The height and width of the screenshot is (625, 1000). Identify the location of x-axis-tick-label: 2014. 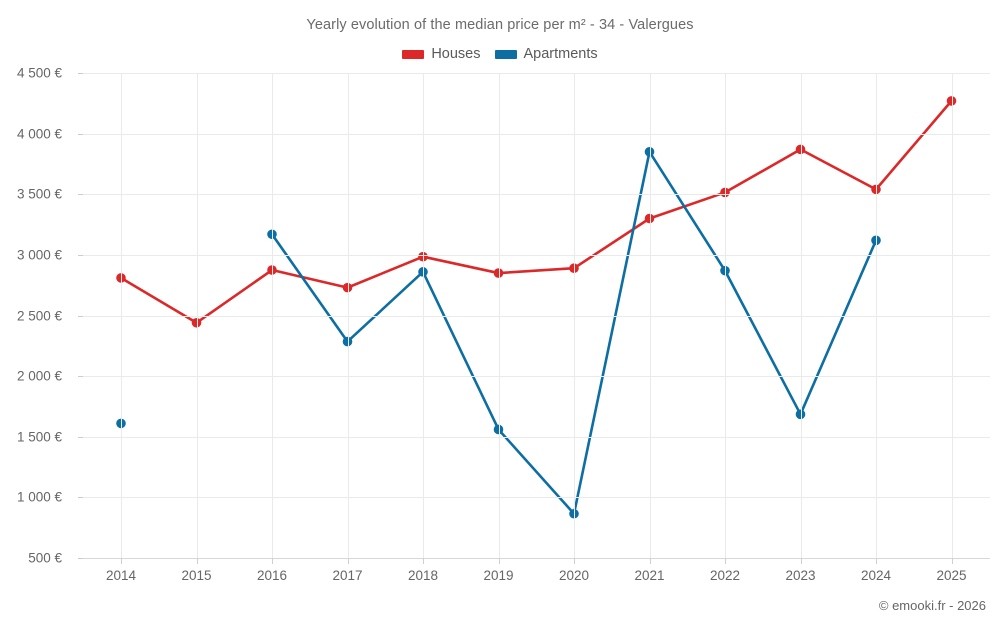
(121, 575).